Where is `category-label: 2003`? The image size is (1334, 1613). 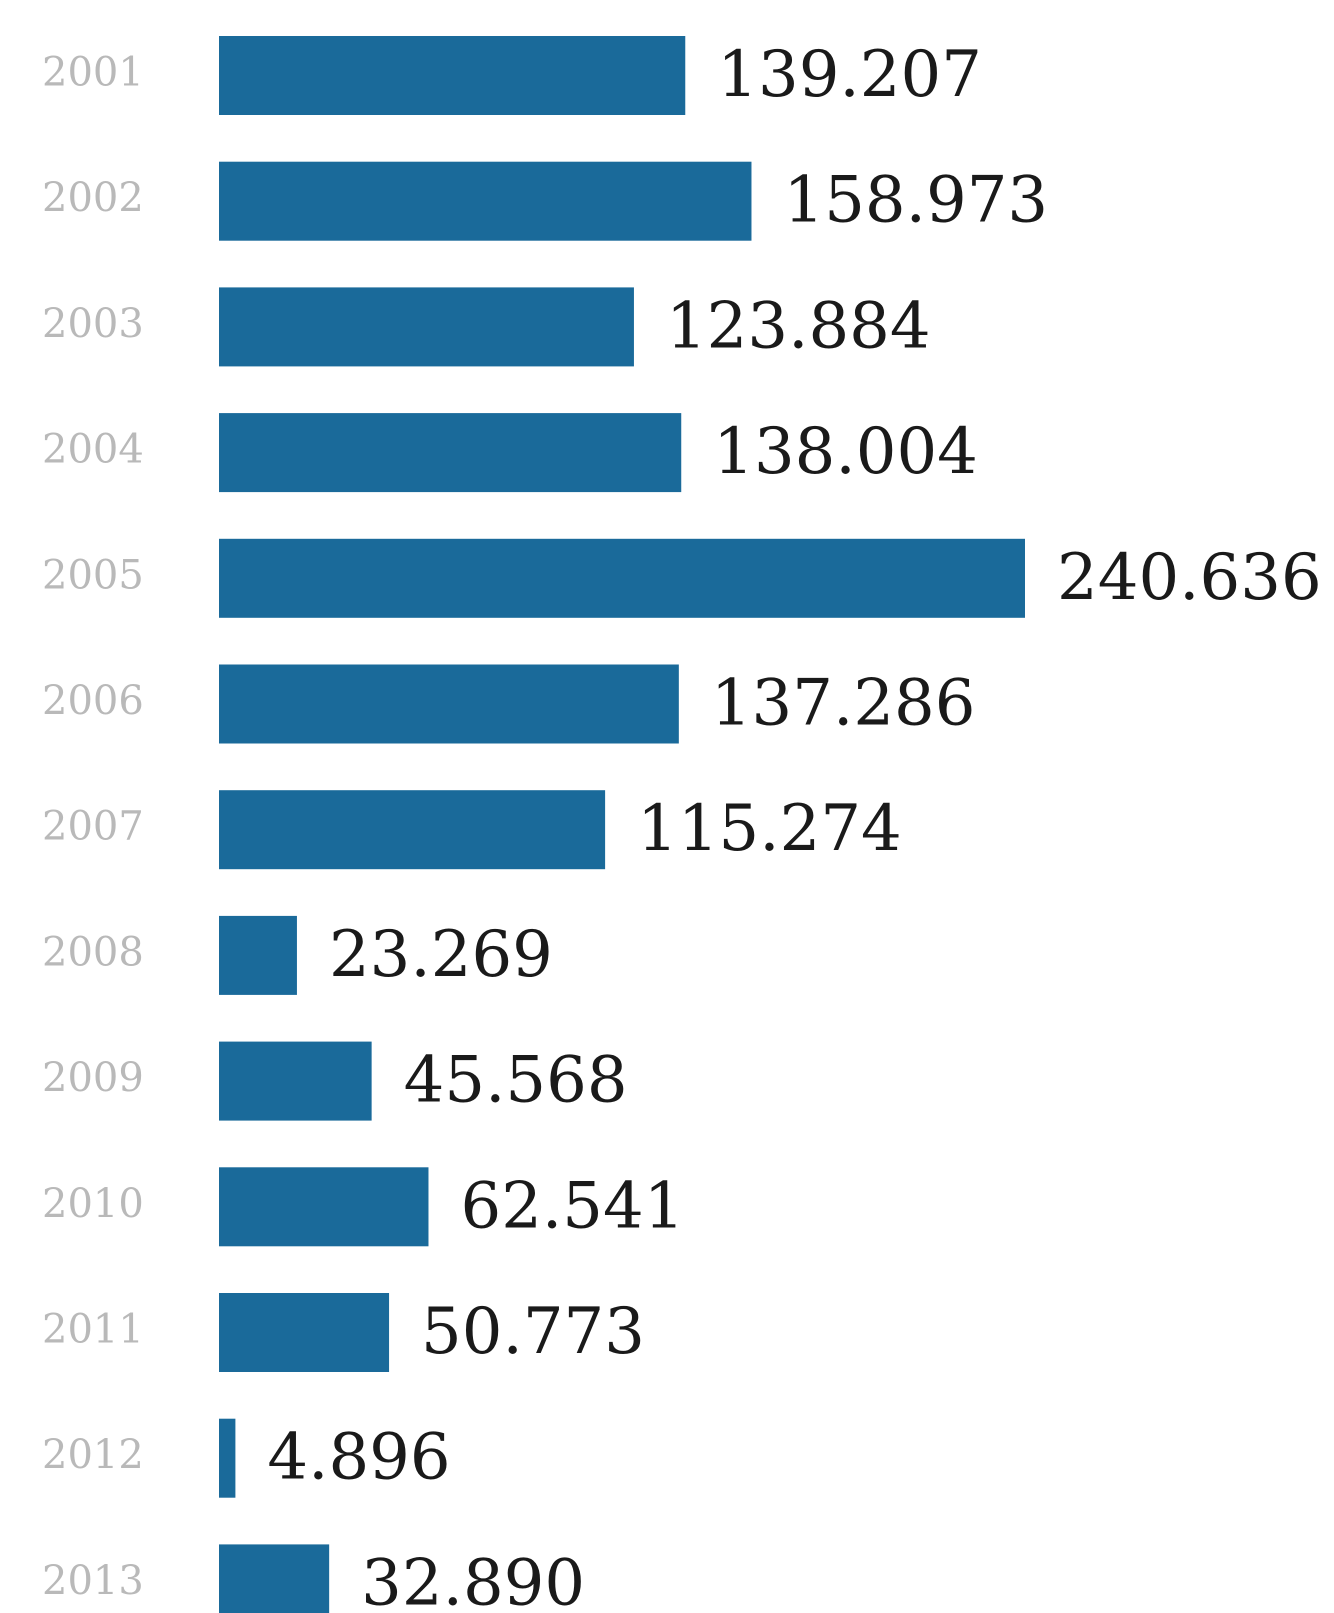
category-label: 2003 is located at coordinates (93, 324).